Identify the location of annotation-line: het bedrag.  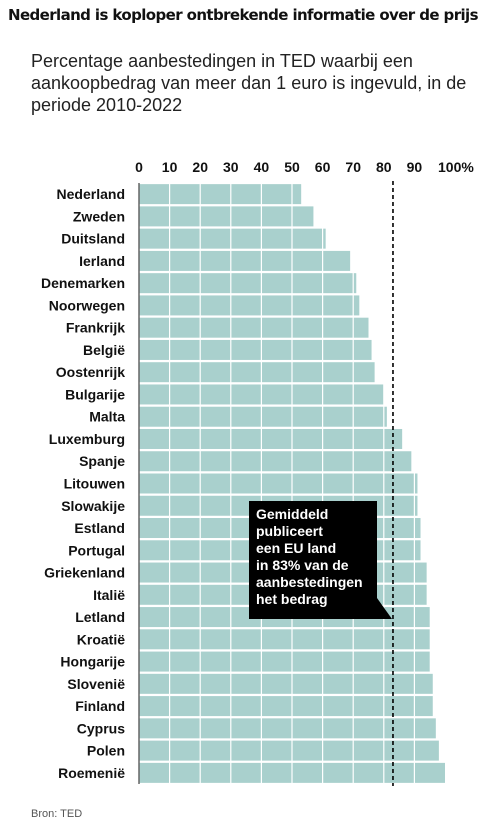
(316, 599).